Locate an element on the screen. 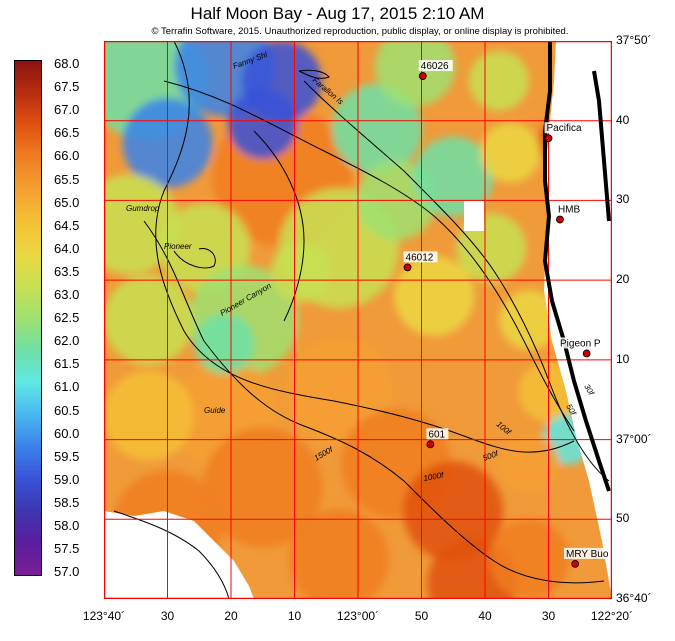  colorbar-tick-label: 58.5 is located at coordinates (67, 502).